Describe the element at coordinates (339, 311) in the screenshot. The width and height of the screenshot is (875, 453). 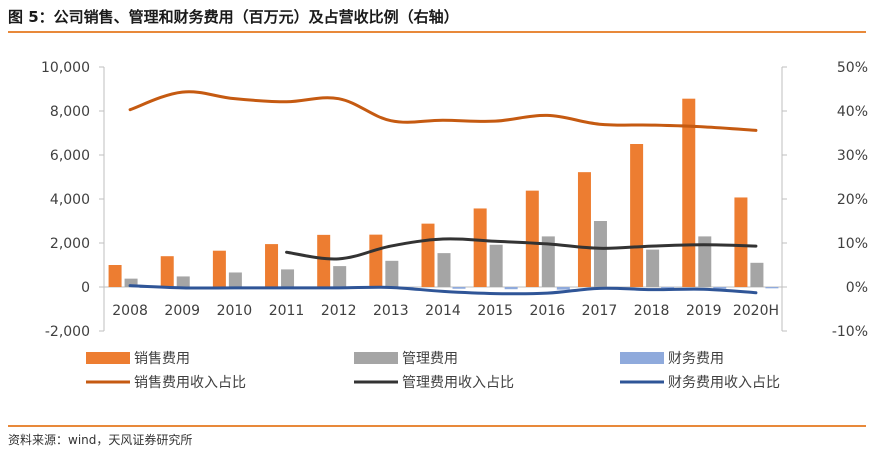
I see `x-axis-tick-label: 2012` at that location.